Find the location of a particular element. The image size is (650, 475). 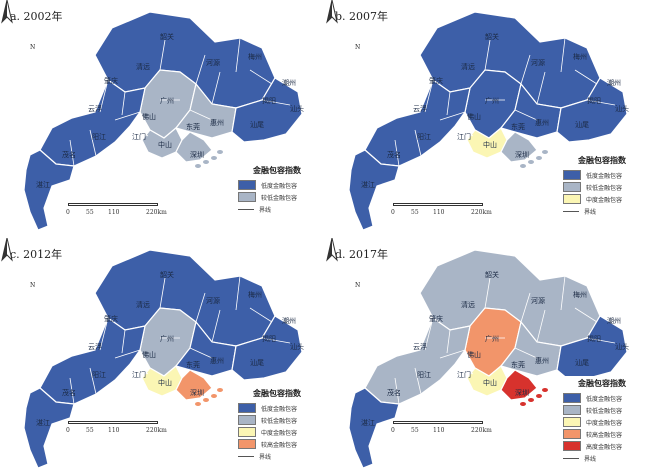

city-label: 阳江 is located at coordinates (424, 375).